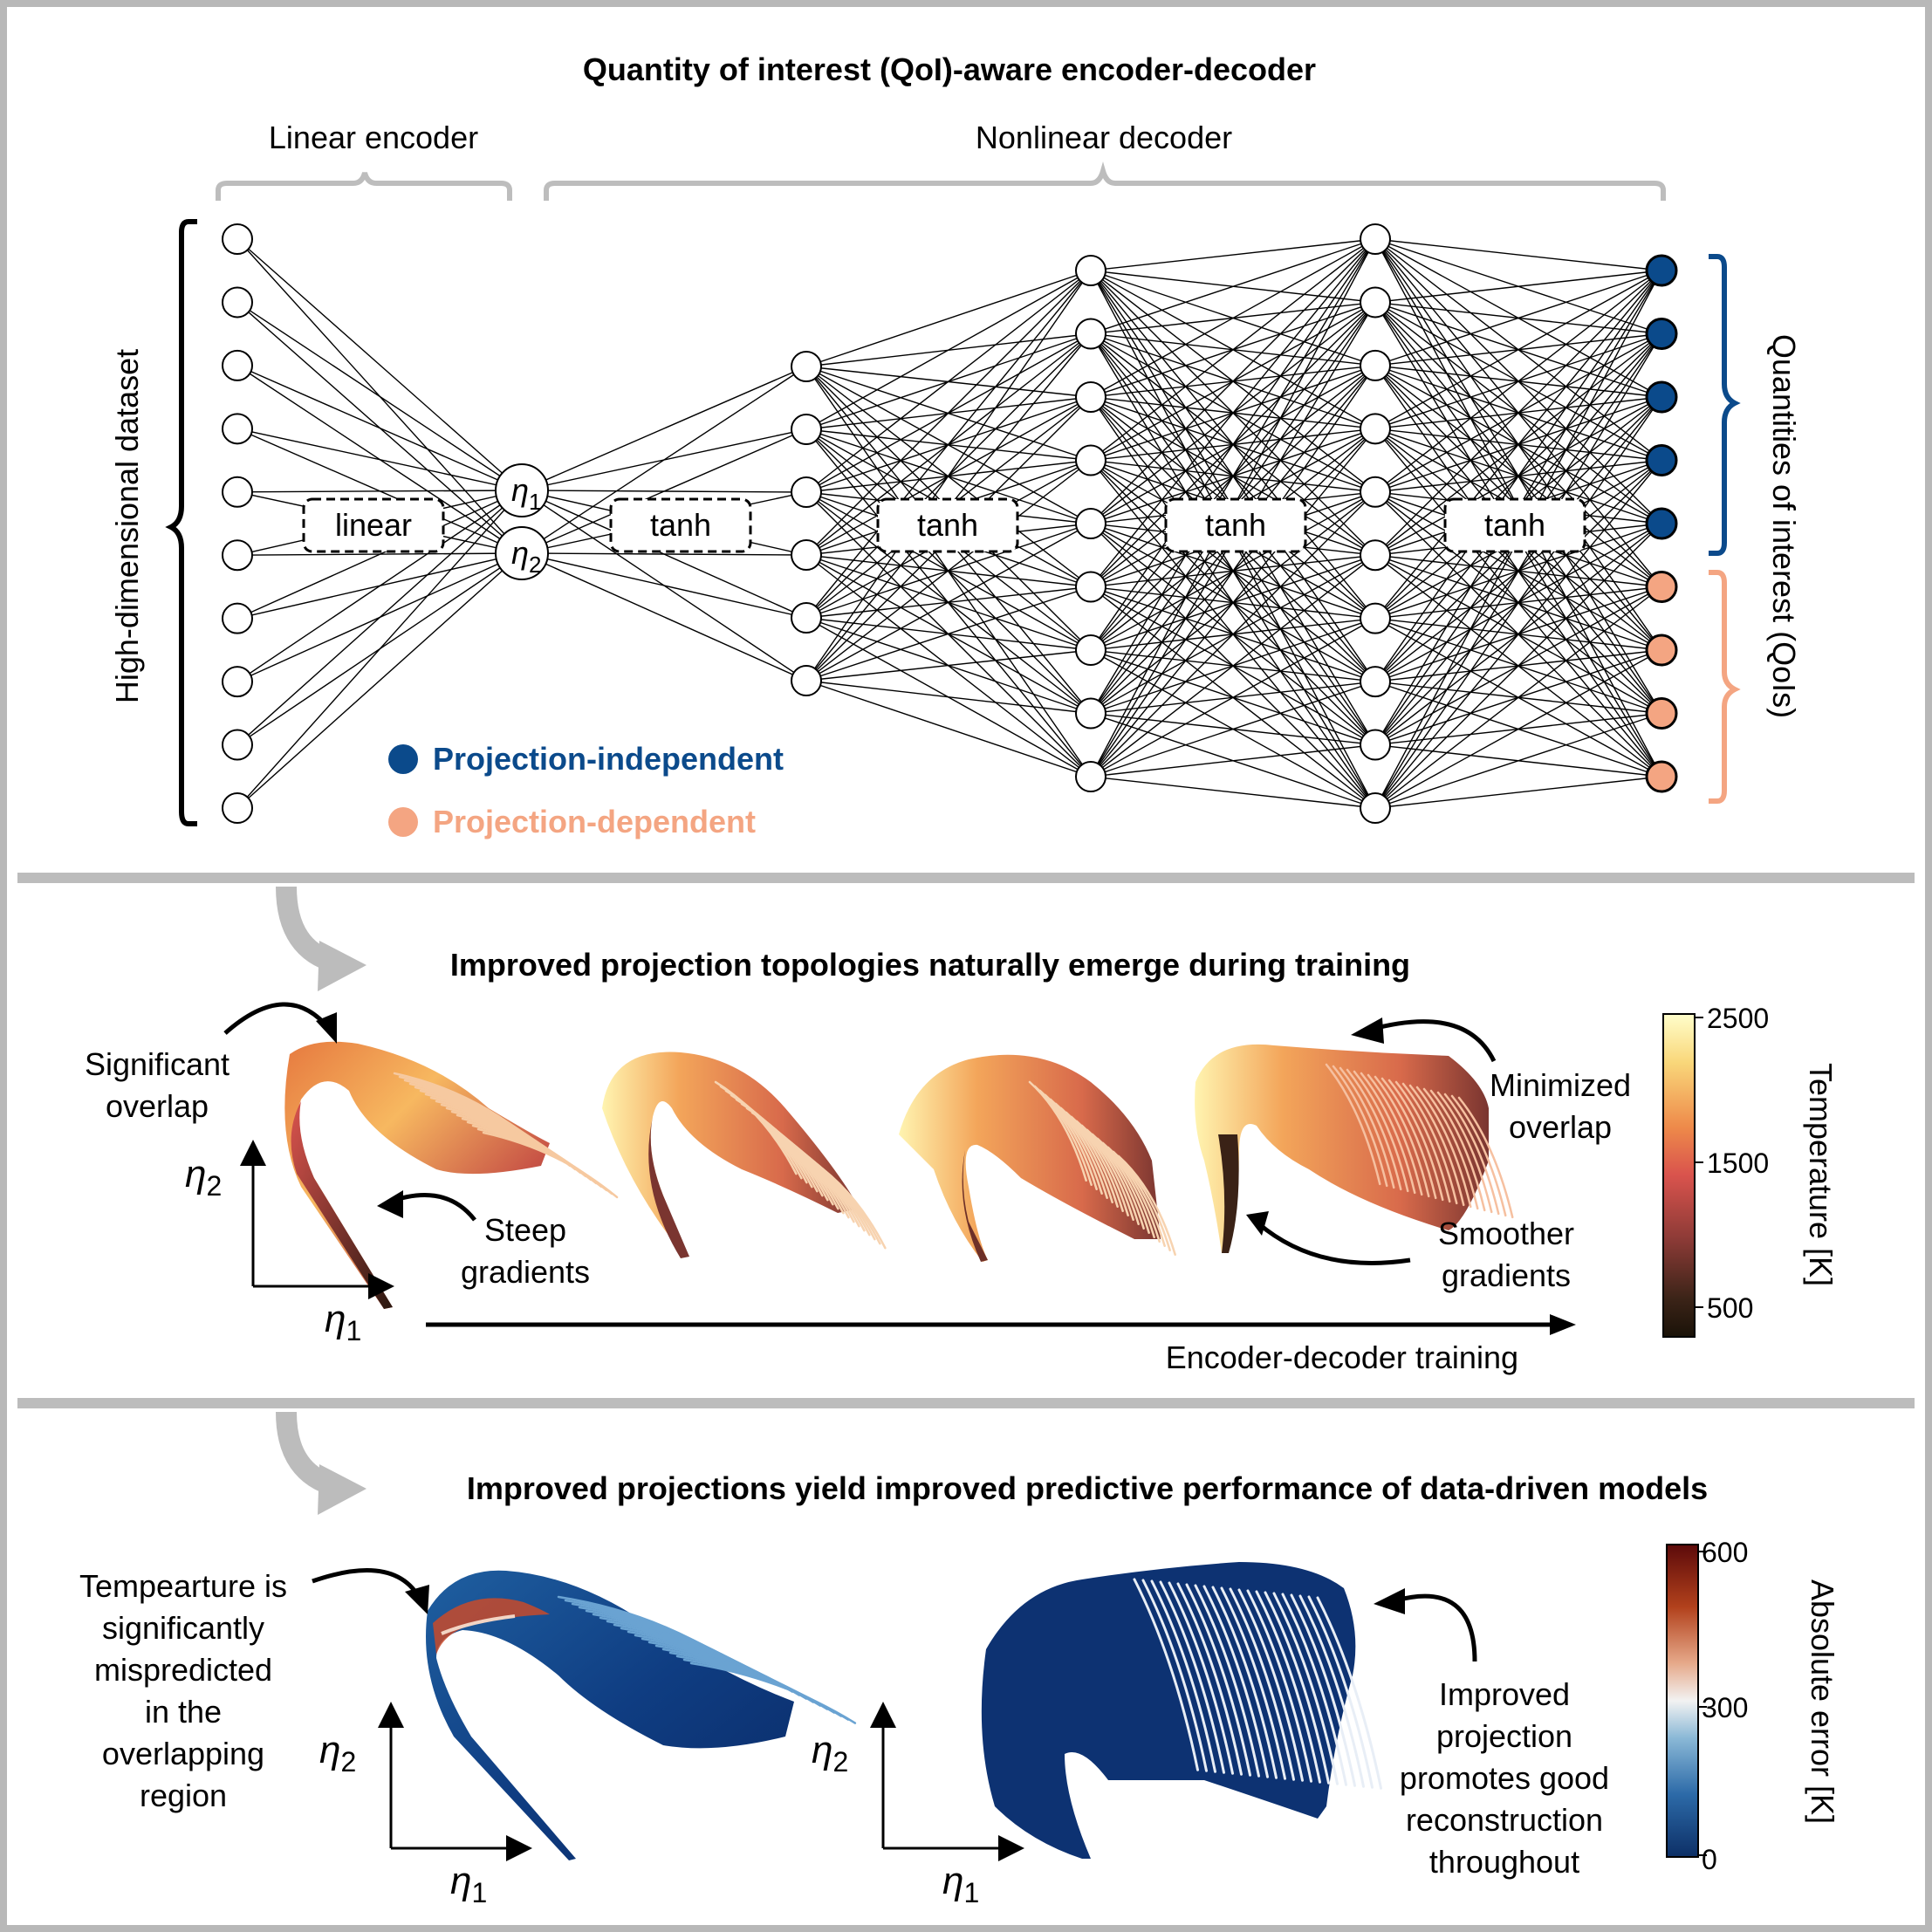  I want to click on error-colorbar: 600 300 0 Absolute error [K], so click(1753, 1706).